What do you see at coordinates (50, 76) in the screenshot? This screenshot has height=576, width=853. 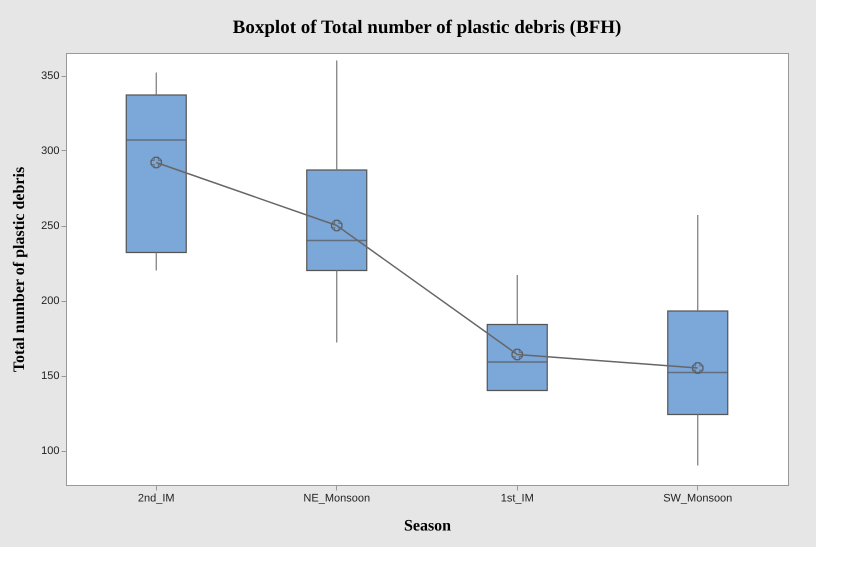 I see `y-tick-label: 350` at bounding box center [50, 76].